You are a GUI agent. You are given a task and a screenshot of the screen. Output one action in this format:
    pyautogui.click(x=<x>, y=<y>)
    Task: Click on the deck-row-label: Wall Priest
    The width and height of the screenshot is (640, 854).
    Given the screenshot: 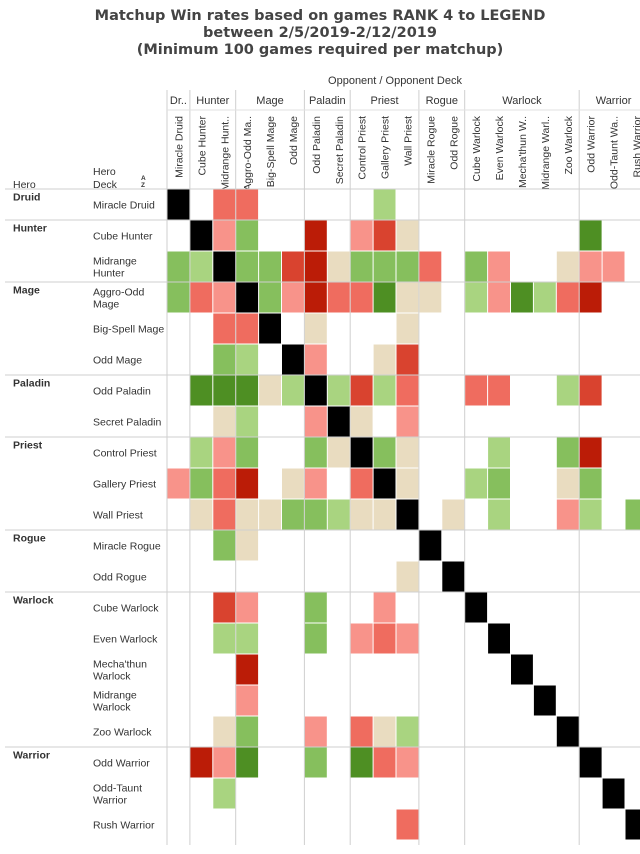 What is the action you would take?
    pyautogui.click(x=118, y=516)
    